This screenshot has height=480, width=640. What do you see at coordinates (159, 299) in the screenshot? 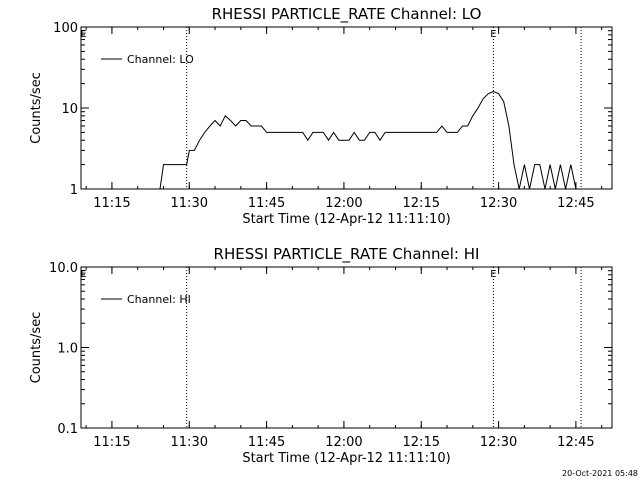
I see `legend-label: Channel: HI` at bounding box center [159, 299].